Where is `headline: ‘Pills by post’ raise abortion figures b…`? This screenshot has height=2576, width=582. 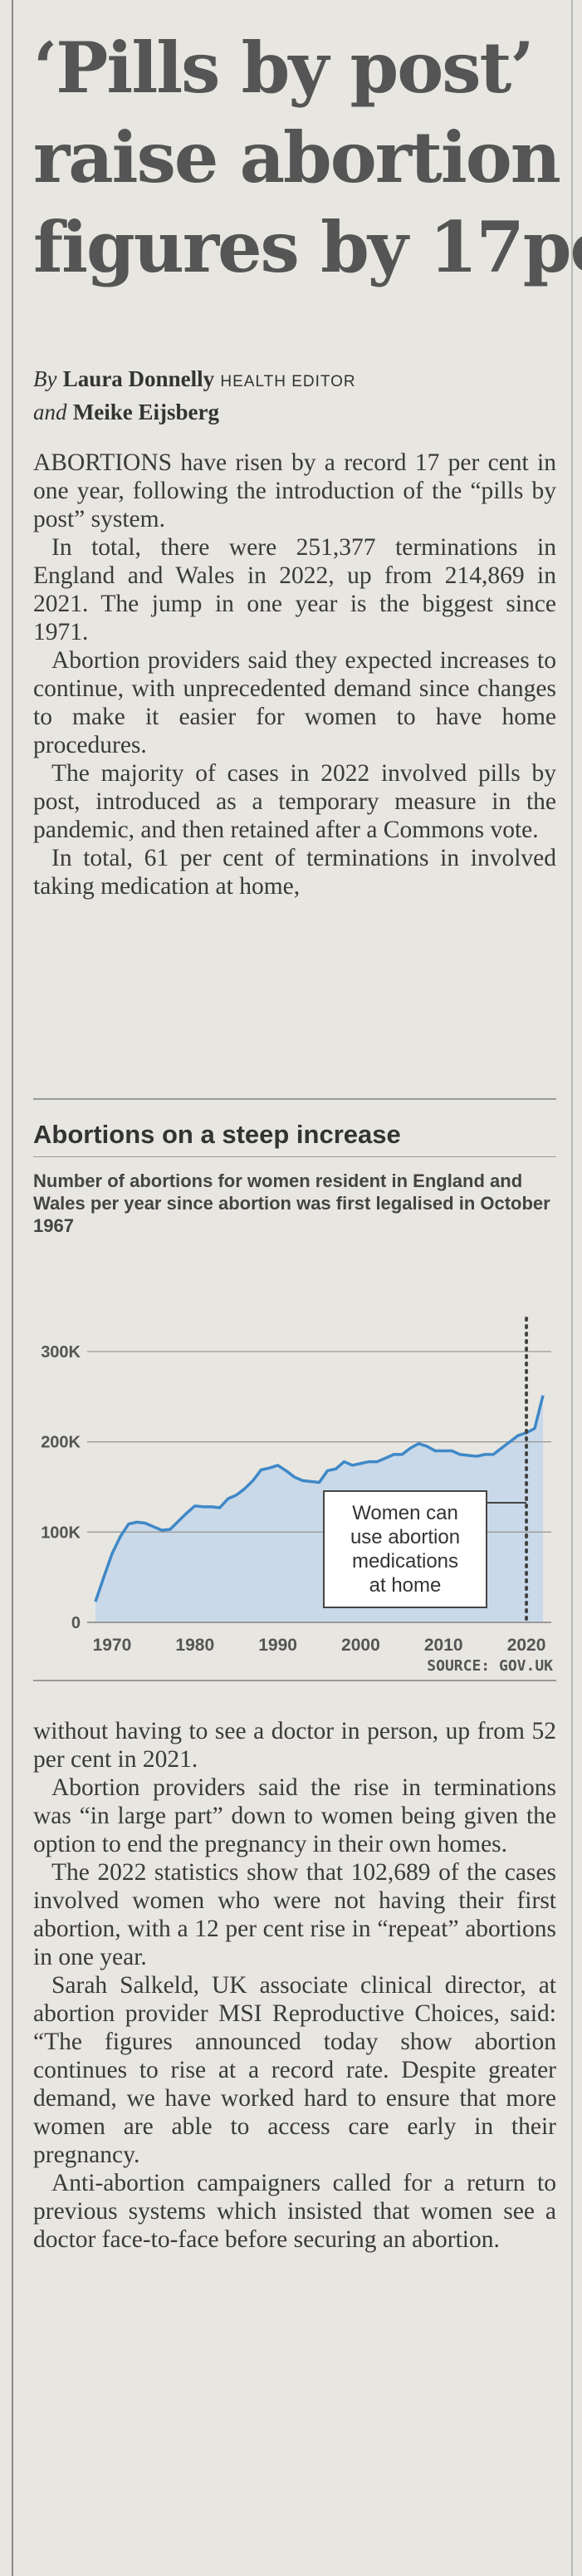 headline: ‘Pills by post’ raise abortion figures b… is located at coordinates (307, 157).